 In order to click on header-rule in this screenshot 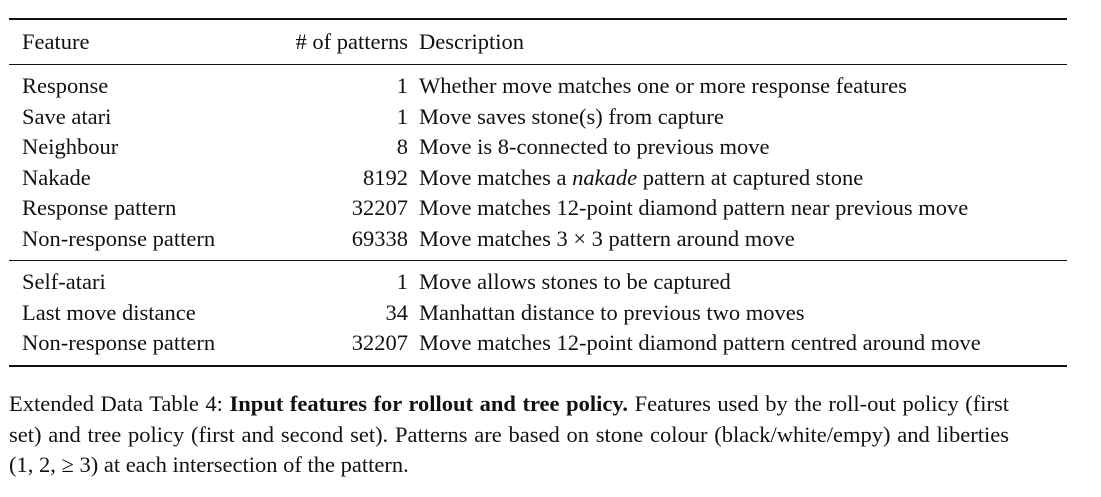, I will do `click(538, 64)`.